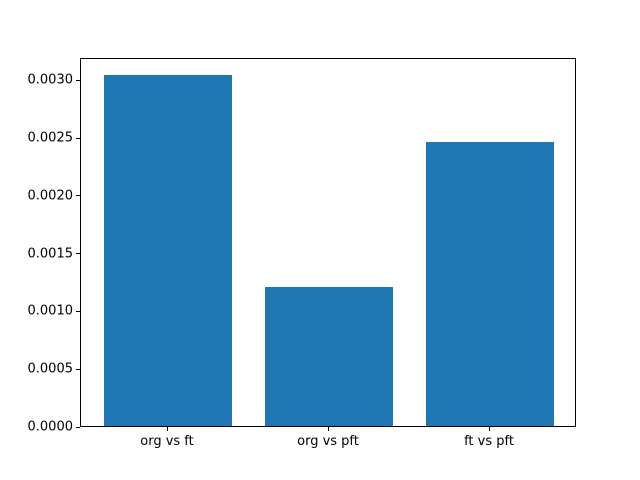 Image resolution: width=640 pixels, height=480 pixels. Describe the element at coordinates (50, 196) in the screenshot. I see `y-axis-tick-label: 0.0020` at that location.